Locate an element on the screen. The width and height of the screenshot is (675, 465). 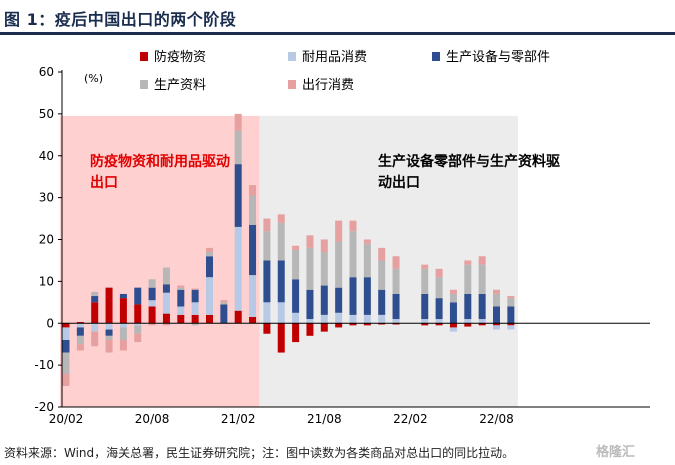
x-tick-label: 20/08 is located at coordinates (152, 419).